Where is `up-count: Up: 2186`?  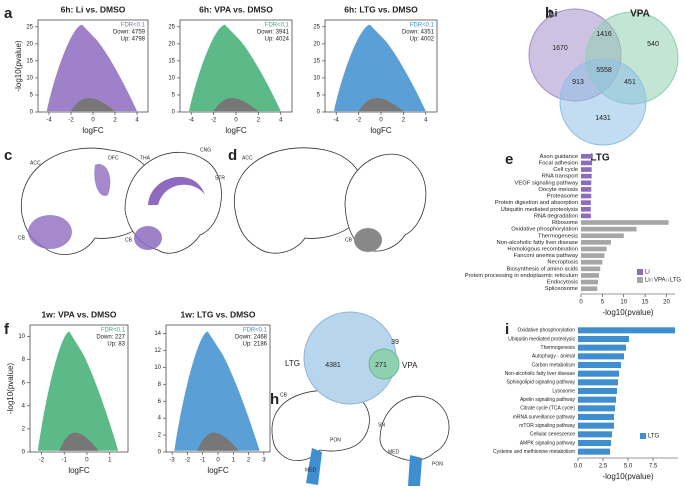
up-count: Up: 2186 is located at coordinates (255, 345).